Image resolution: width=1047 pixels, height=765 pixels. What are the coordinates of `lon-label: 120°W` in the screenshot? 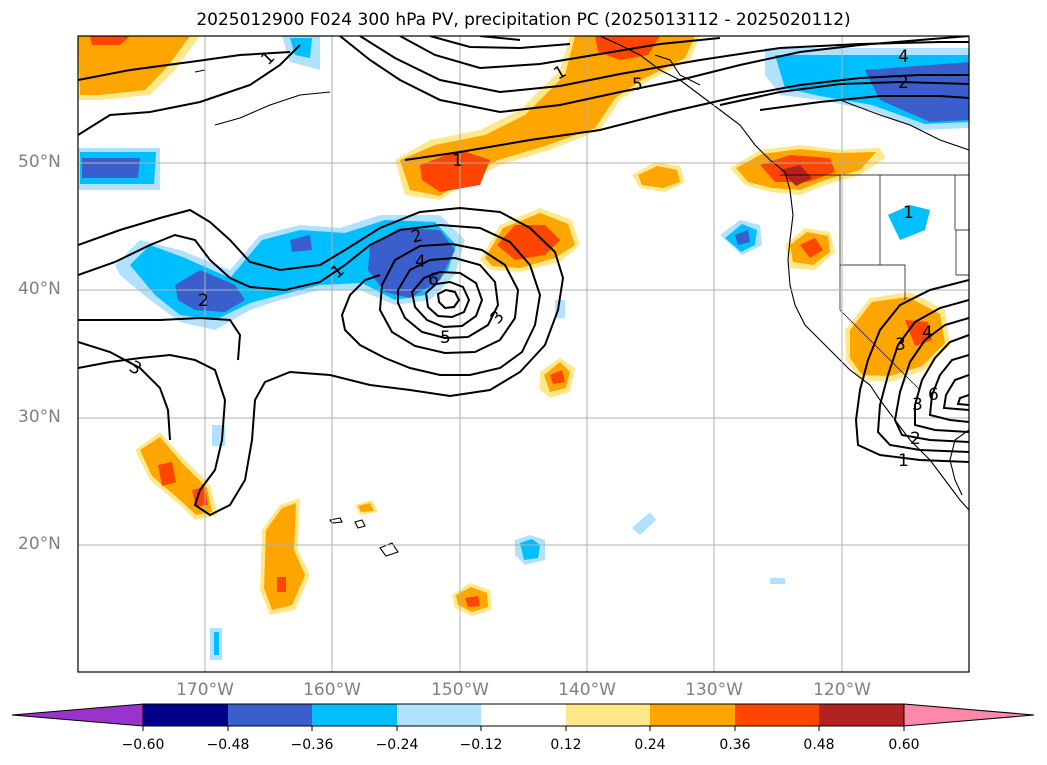 It's located at (842, 690).